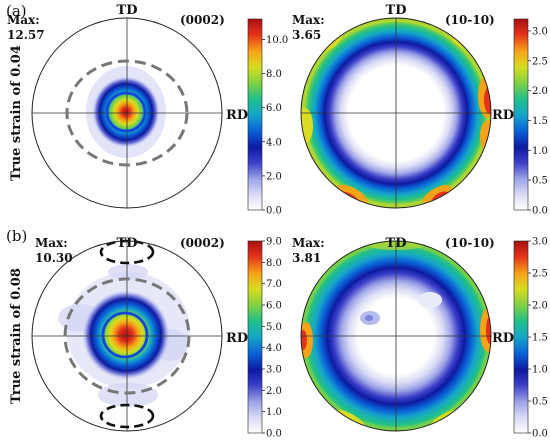 This screenshot has width=550, height=447. What do you see at coordinates (237, 115) in the screenshot?
I see `axis-rd-a1: RD` at bounding box center [237, 115].